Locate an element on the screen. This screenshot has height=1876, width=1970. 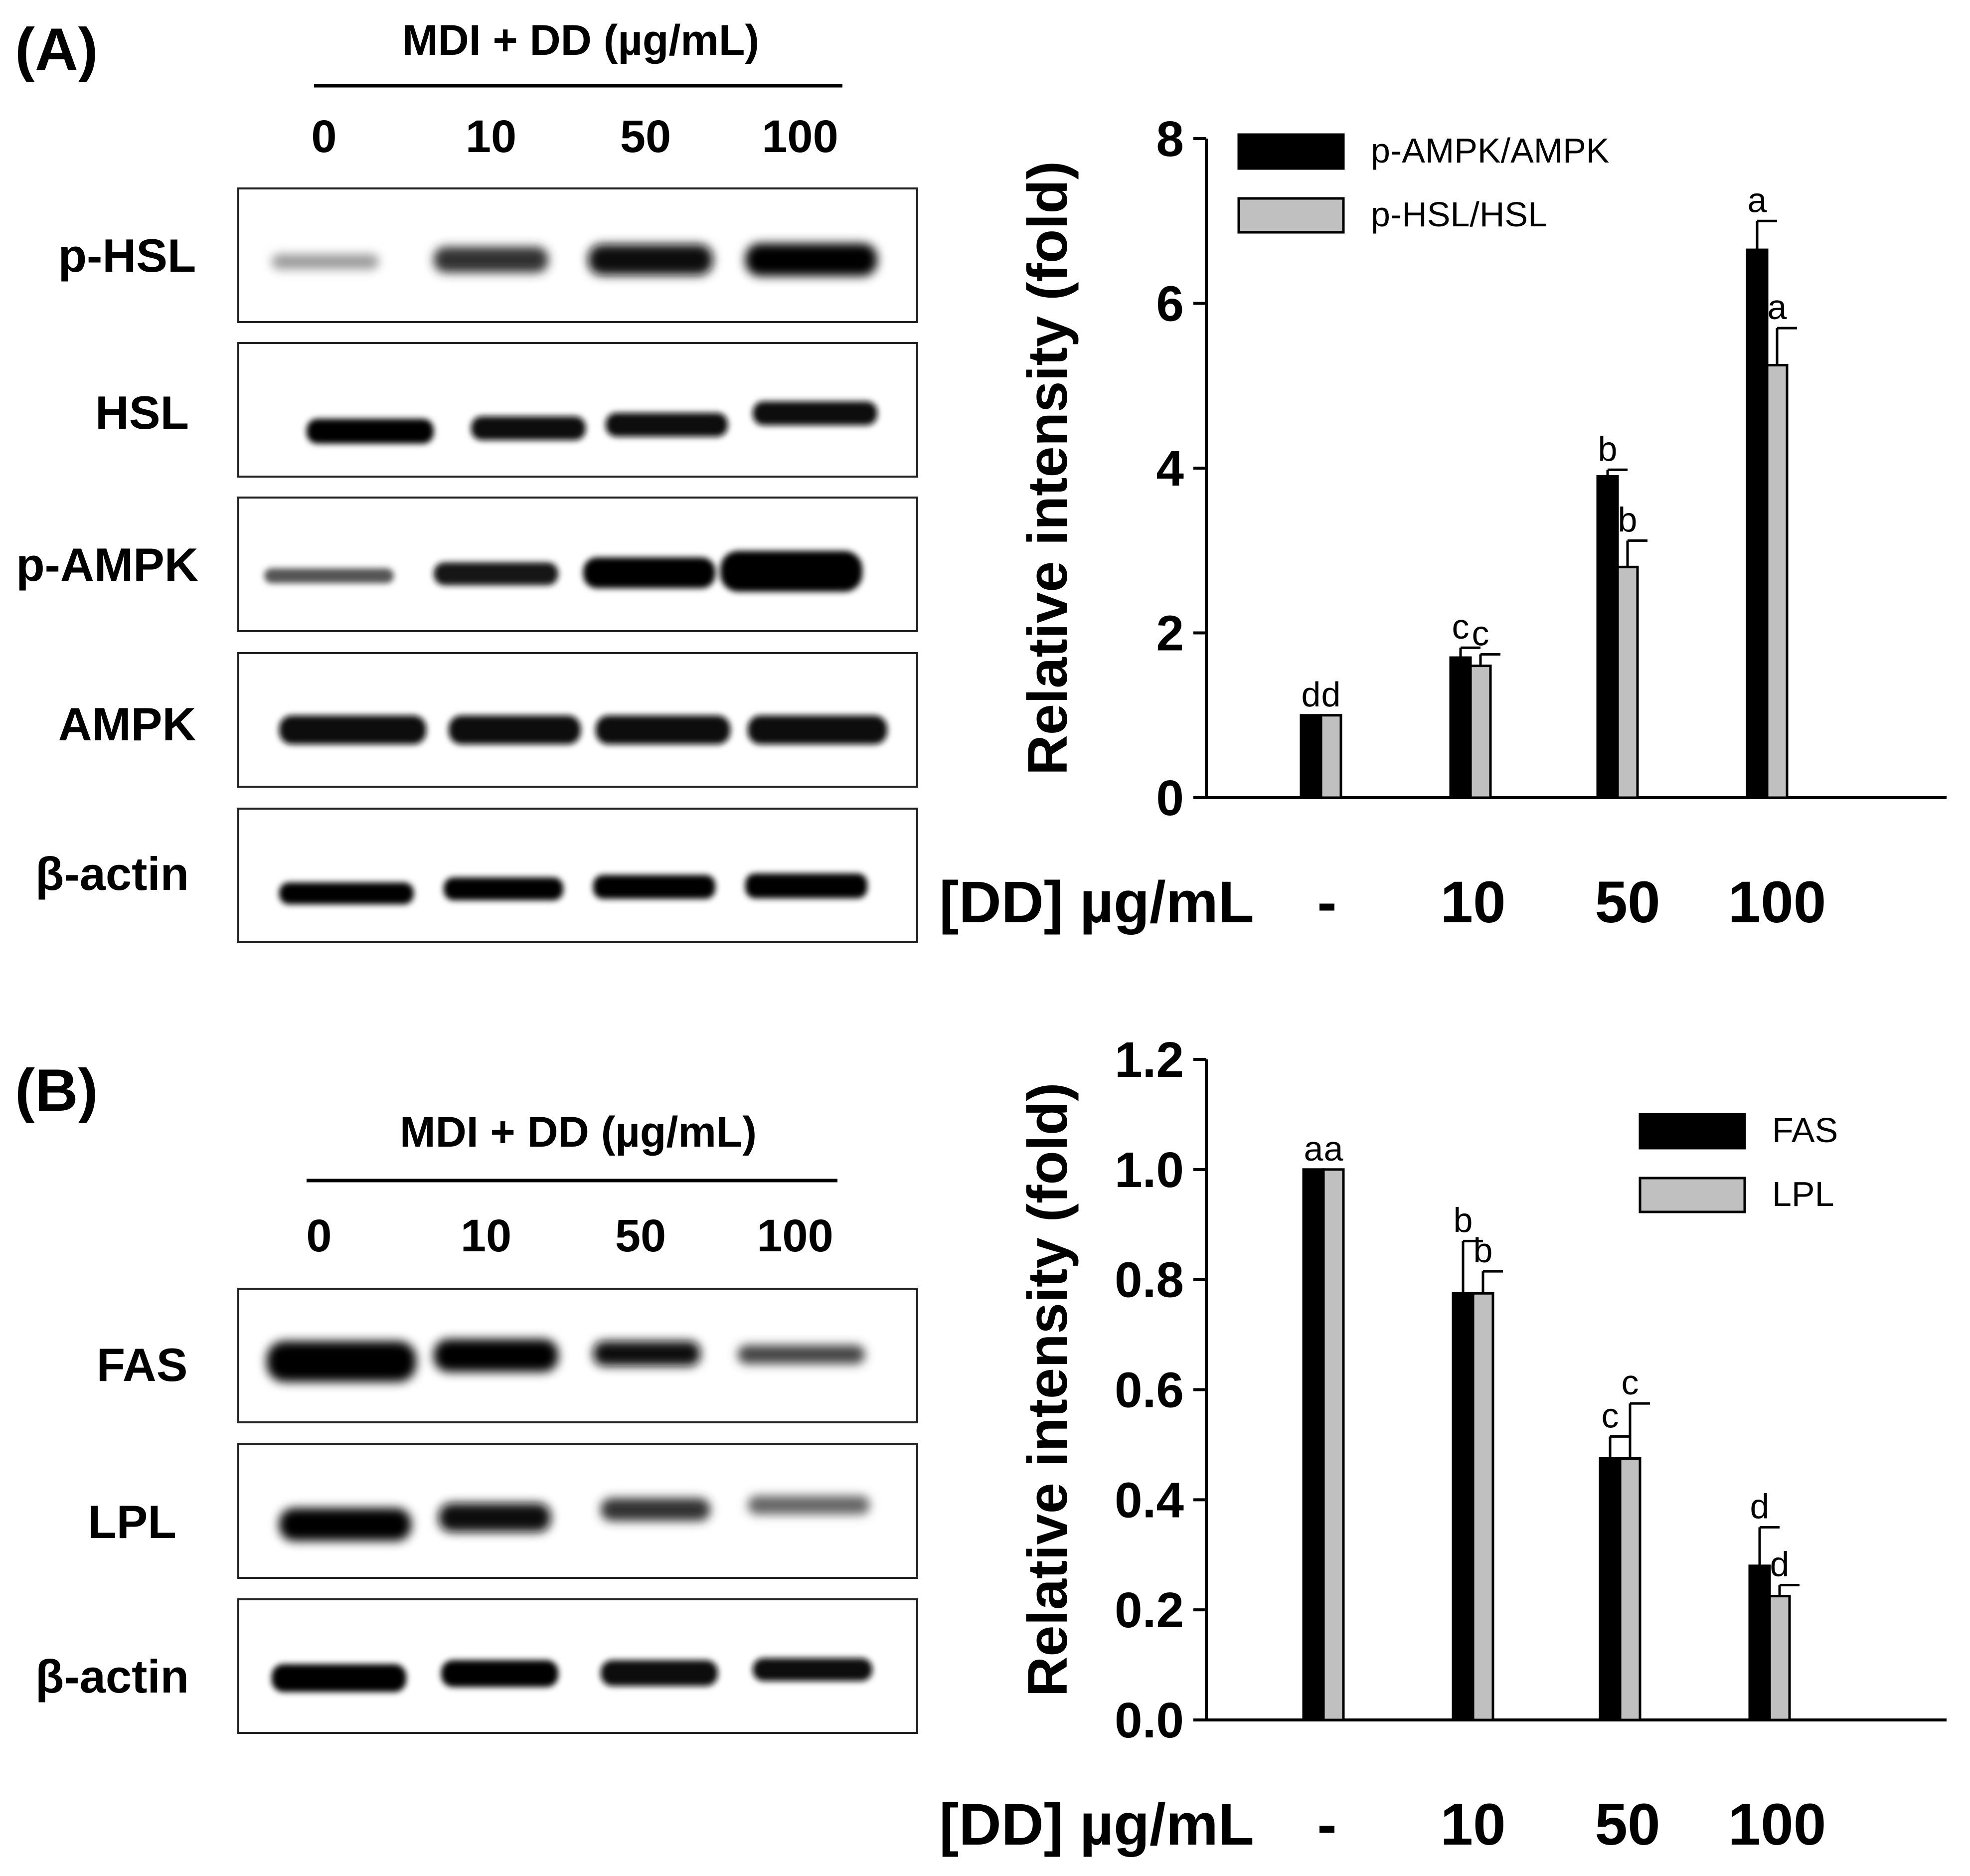
blot-a-lane-0: 0 is located at coordinates (323, 136).